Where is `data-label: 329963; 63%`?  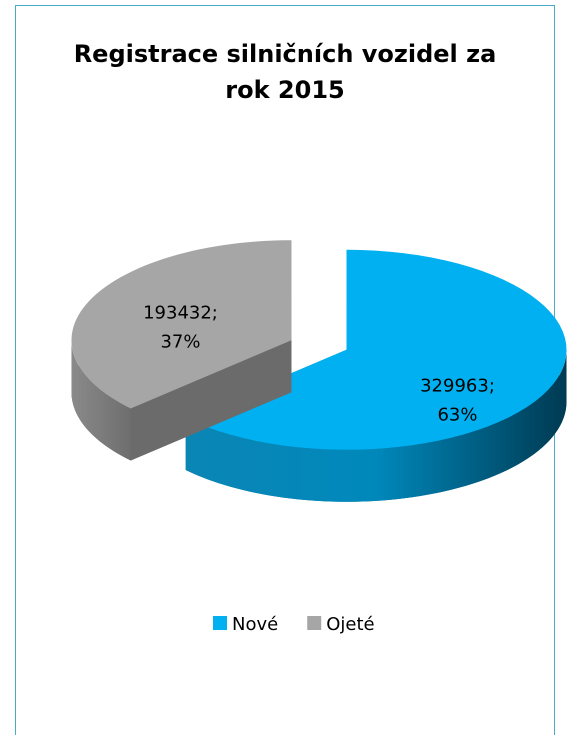 data-label: 329963; 63% is located at coordinates (457, 401).